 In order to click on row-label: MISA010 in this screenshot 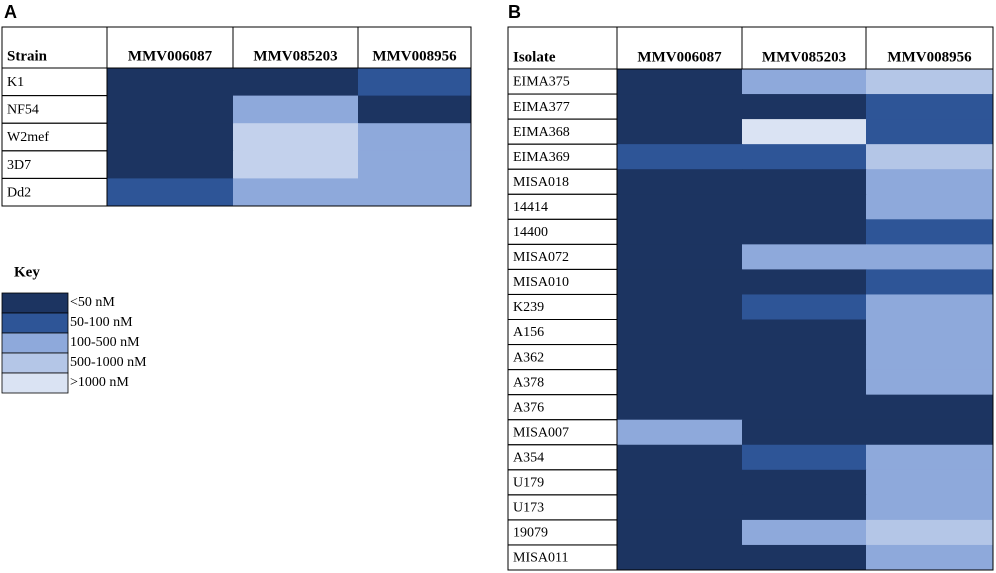, I will do `click(541, 282)`.